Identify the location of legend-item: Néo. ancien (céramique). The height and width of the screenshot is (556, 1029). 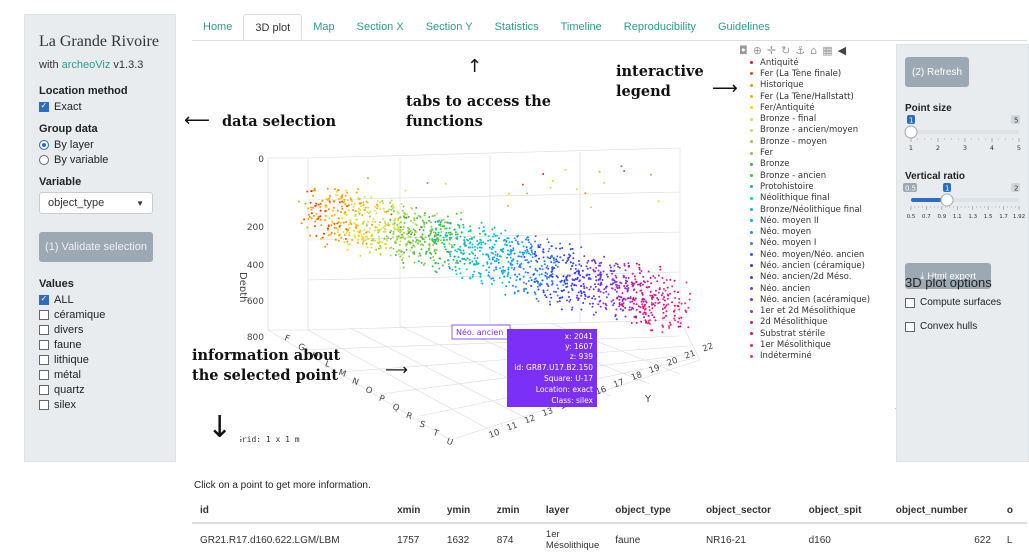
(810, 265).